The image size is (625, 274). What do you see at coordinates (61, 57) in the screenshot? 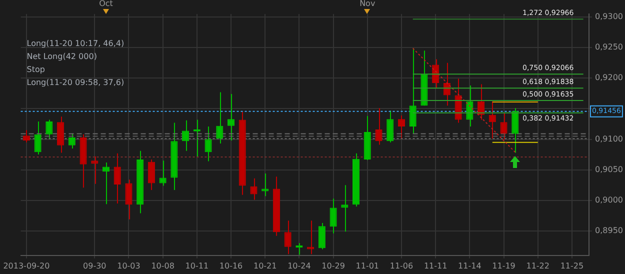
I see `annotation: Net Long(42 000)` at bounding box center [61, 57].